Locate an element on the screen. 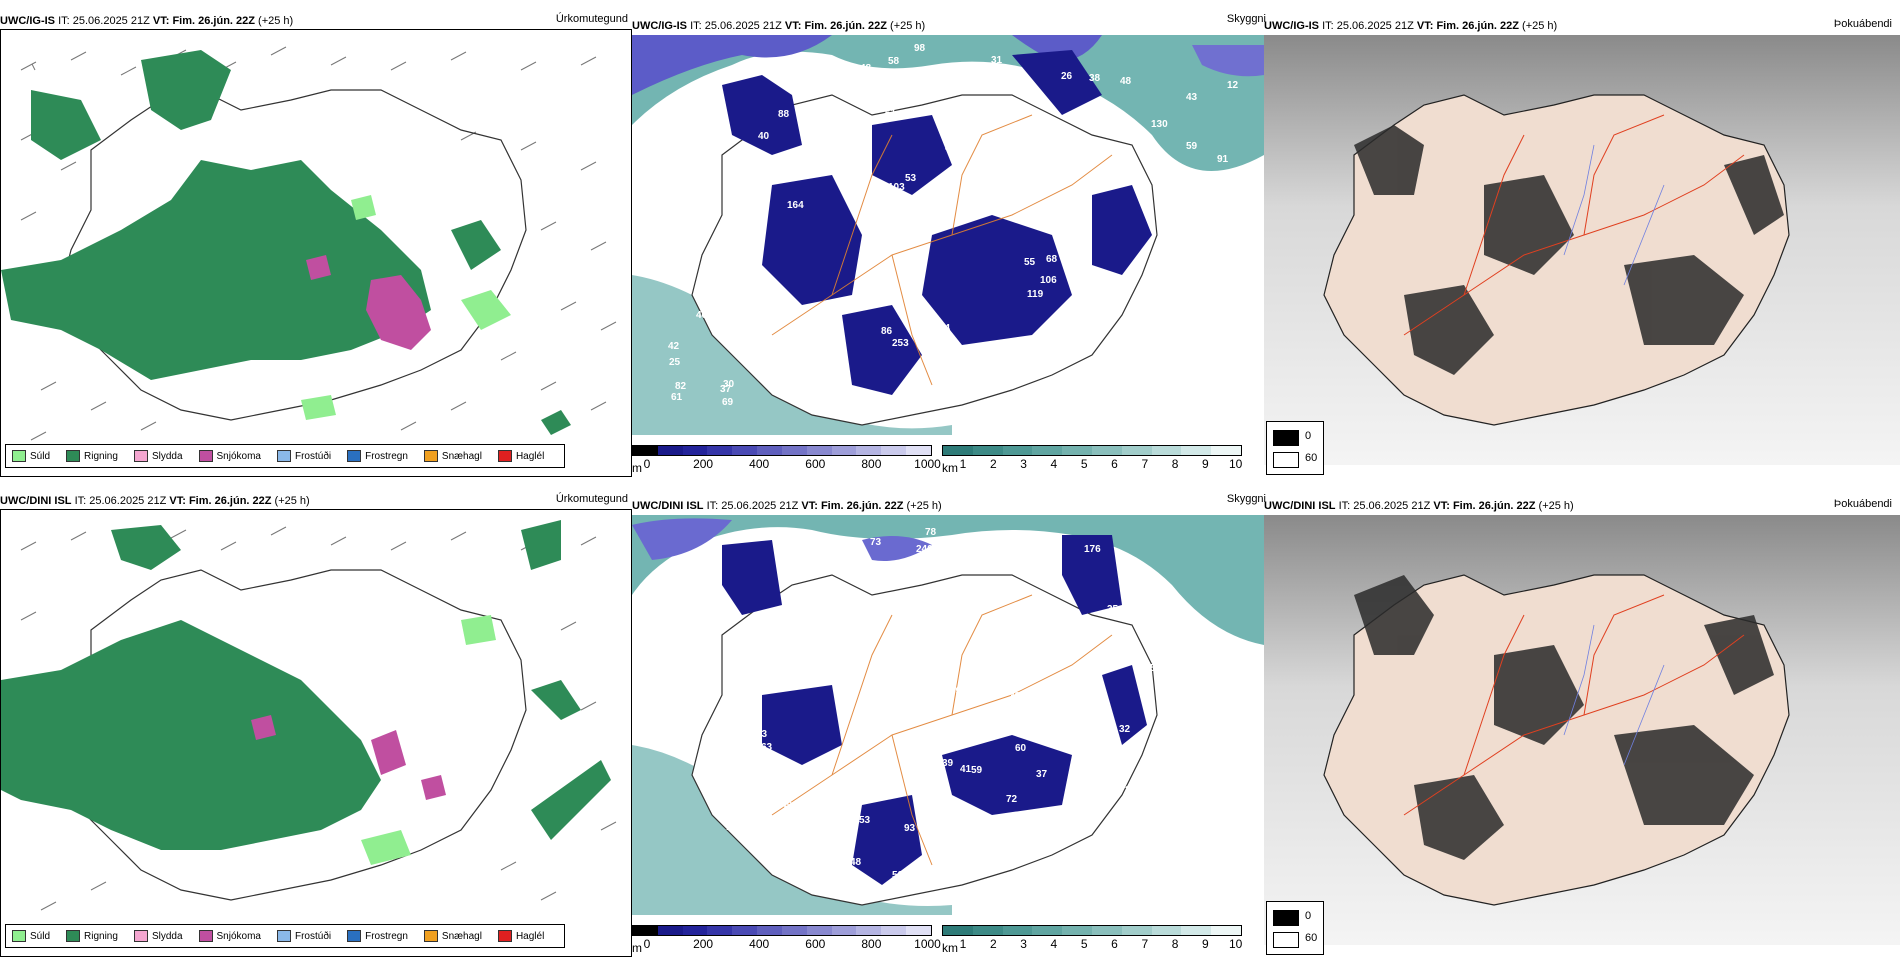  colorbar-tick: 8 is located at coordinates (1175, 944).